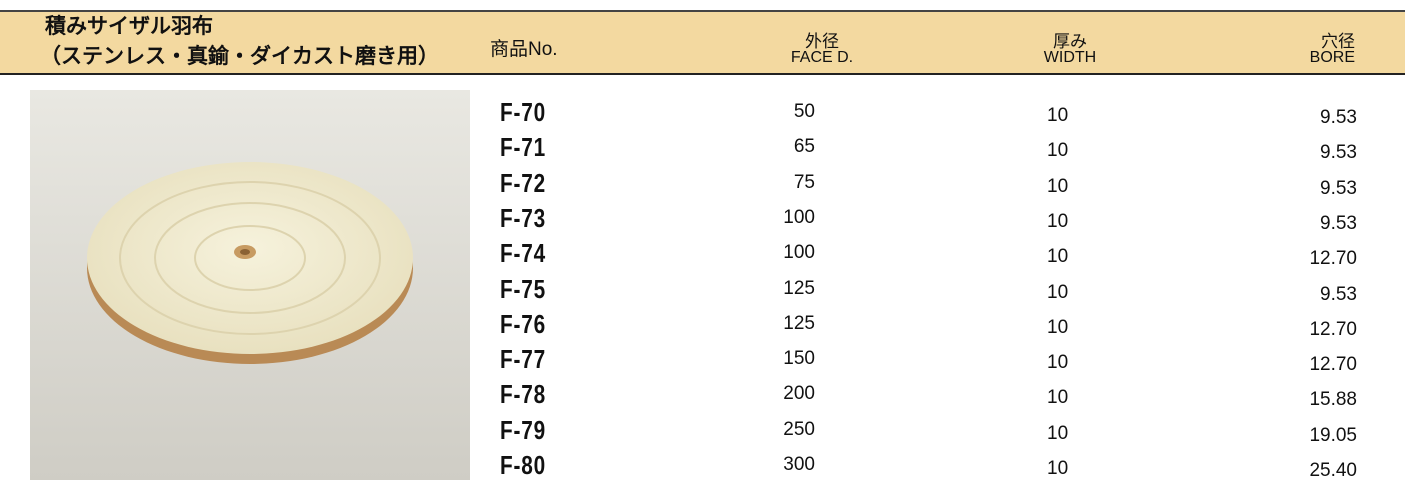 The width and height of the screenshot is (1405, 490). What do you see at coordinates (1333, 470) in the screenshot?
I see `bore: 25.40` at bounding box center [1333, 470].